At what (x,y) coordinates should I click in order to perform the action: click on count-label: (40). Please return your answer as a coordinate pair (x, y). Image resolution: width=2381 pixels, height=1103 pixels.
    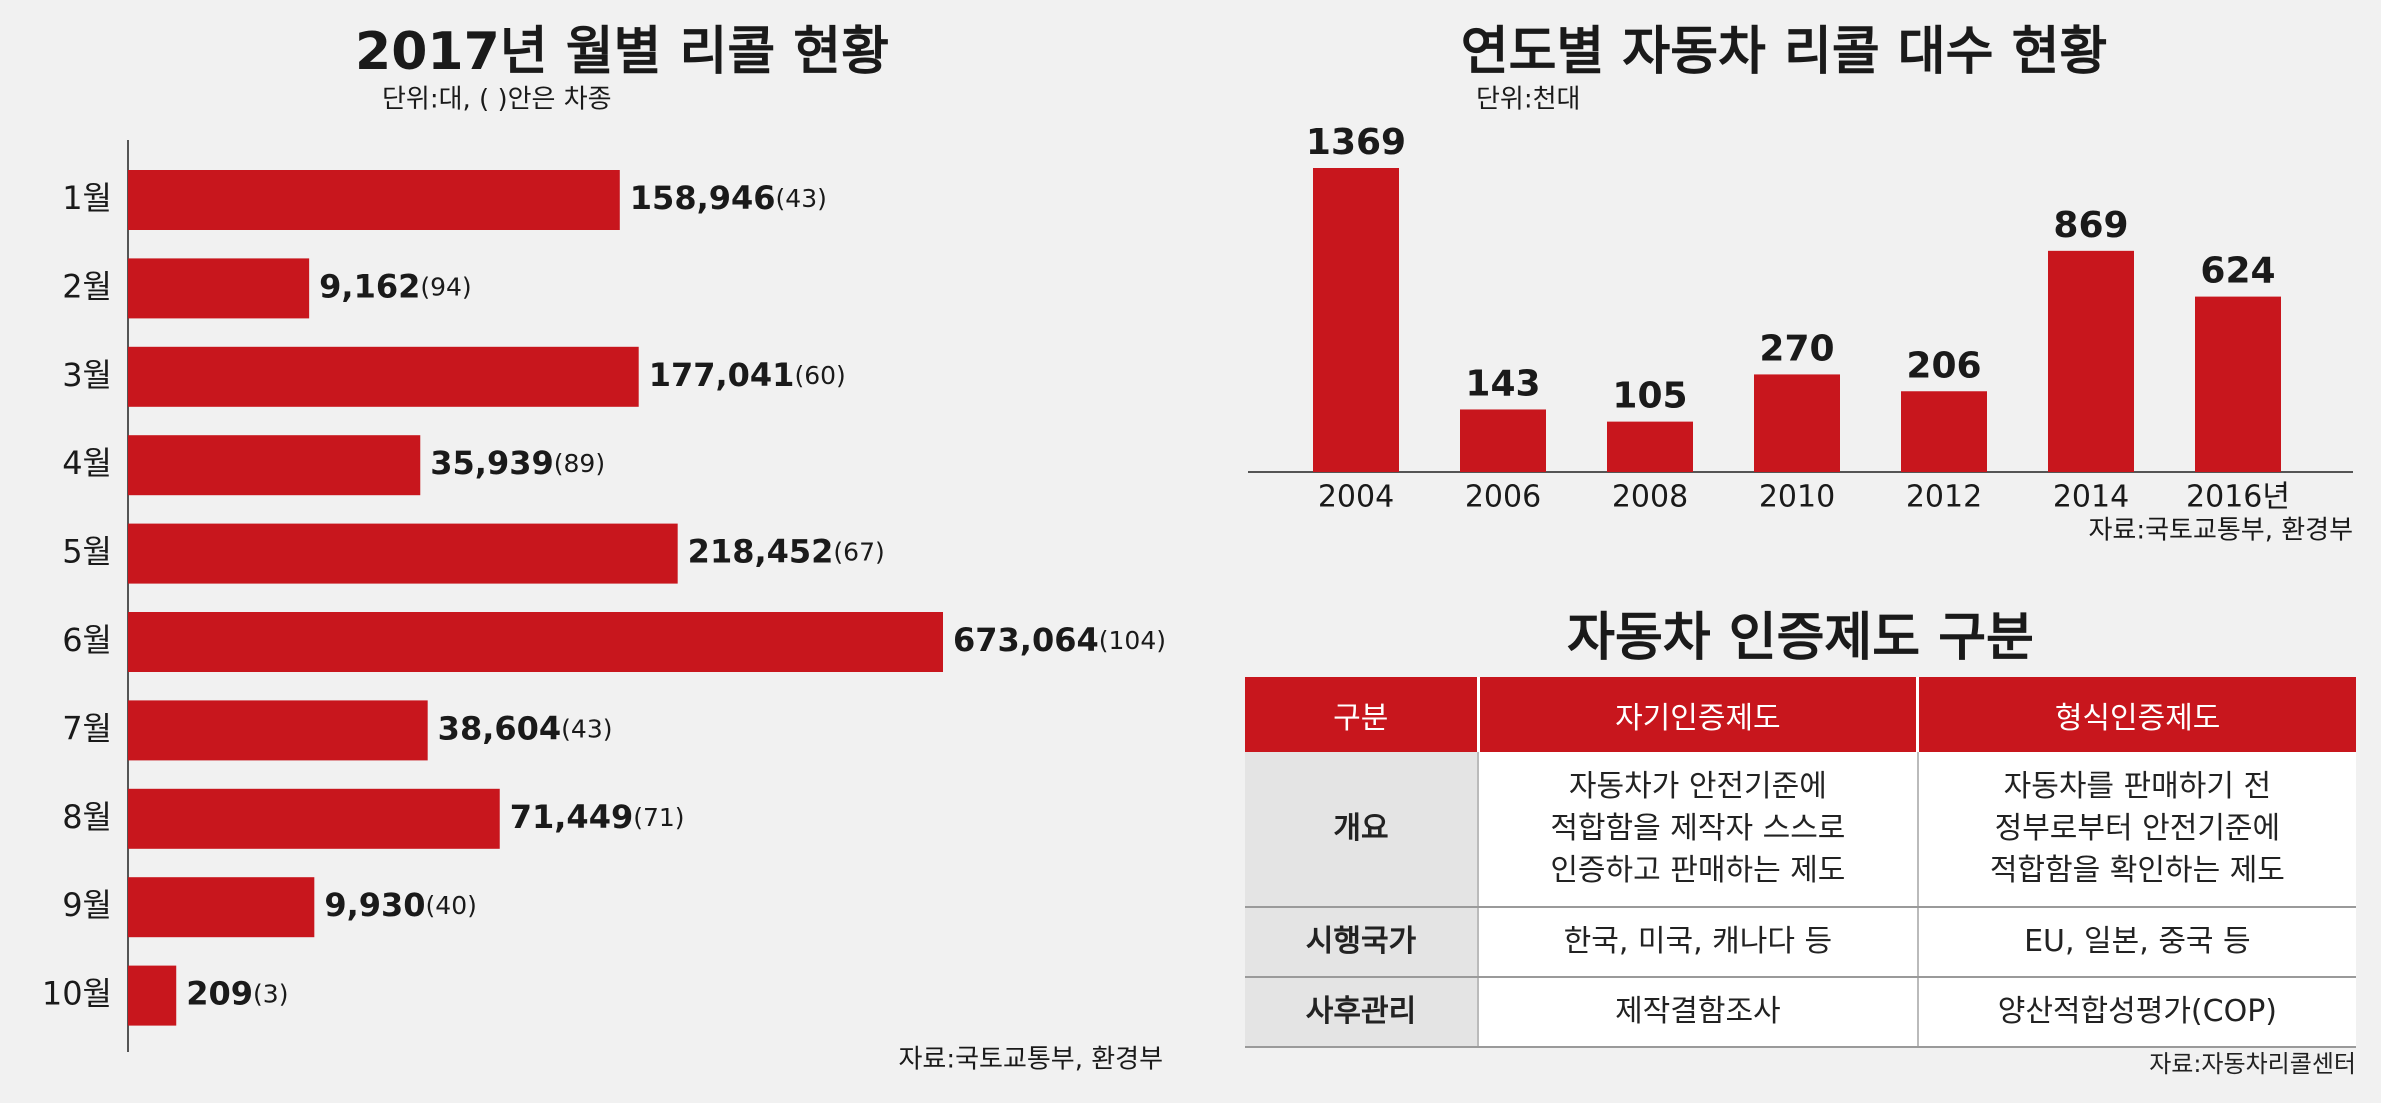
    Looking at the image, I should click on (451, 905).